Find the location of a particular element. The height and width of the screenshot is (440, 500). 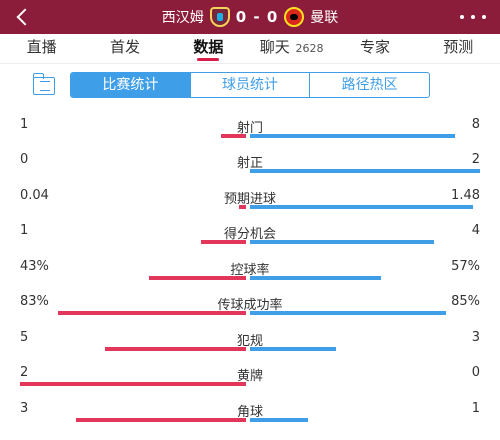

stats-segmented-control: 比赛统计 球员统计 路径热区 is located at coordinates (250, 85).